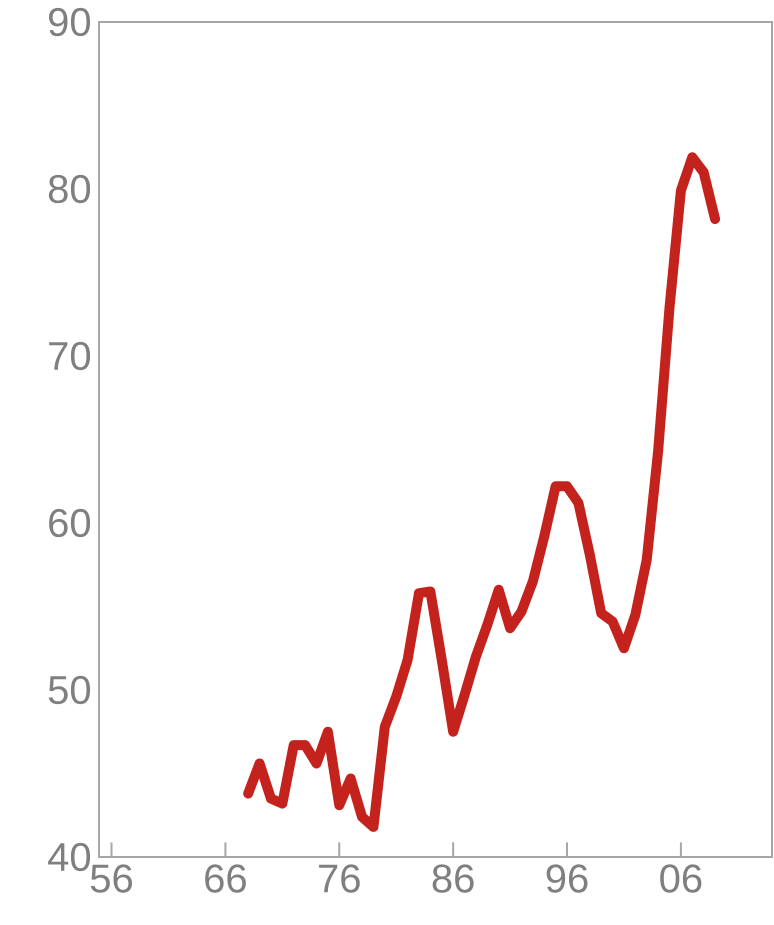 This screenshot has width=774, height=925. I want to click on y-tick-label: 60, so click(69, 523).